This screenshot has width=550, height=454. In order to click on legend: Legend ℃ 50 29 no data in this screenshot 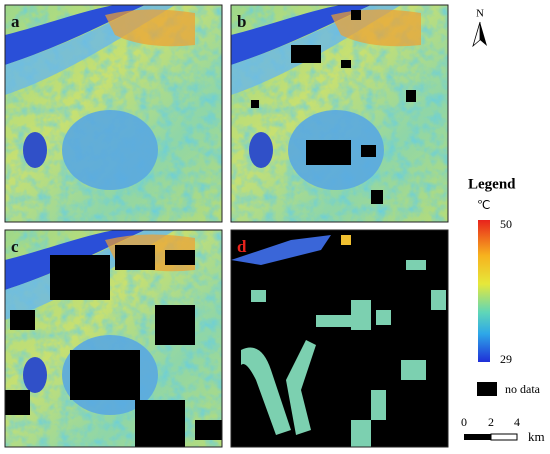, I will do `click(504, 286)`.